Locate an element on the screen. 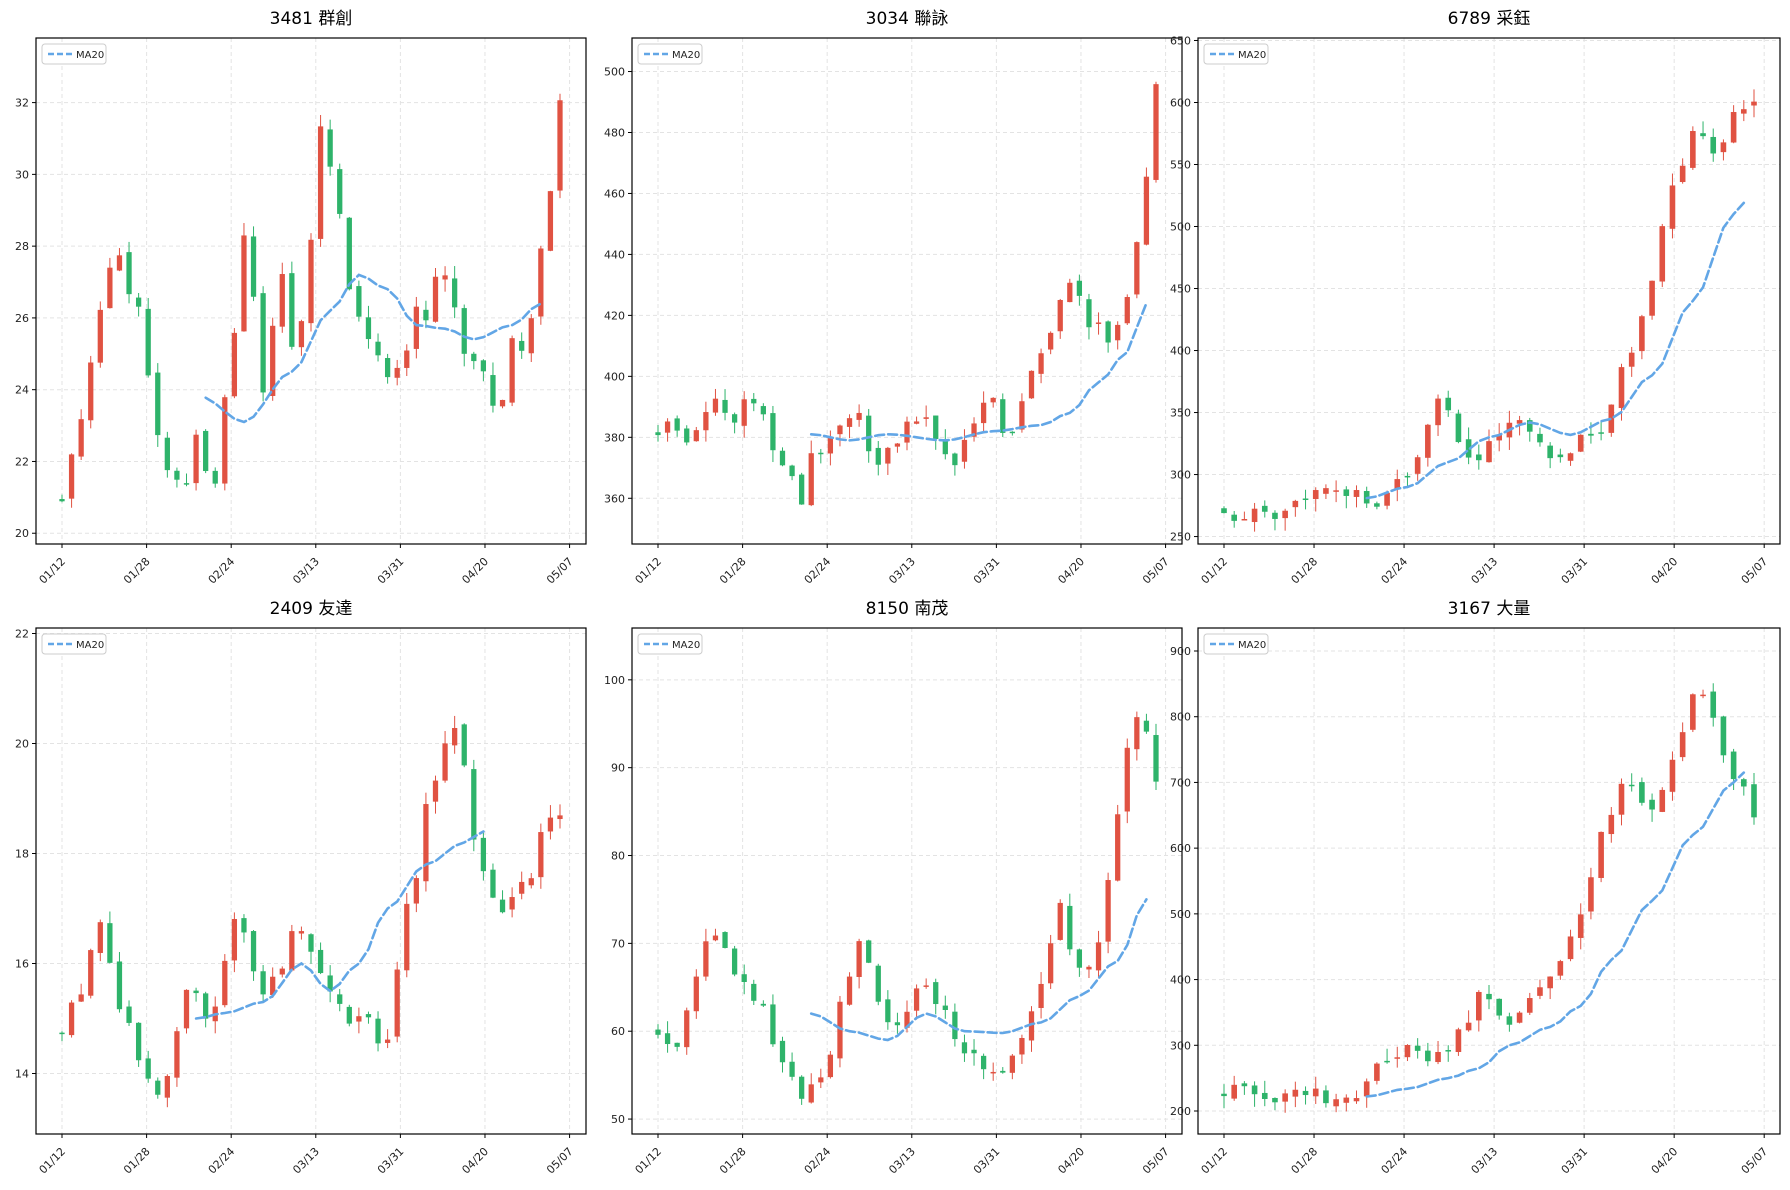 This screenshot has height=1190, width=1790. y-tick-label: 22 is located at coordinates (22, 634).